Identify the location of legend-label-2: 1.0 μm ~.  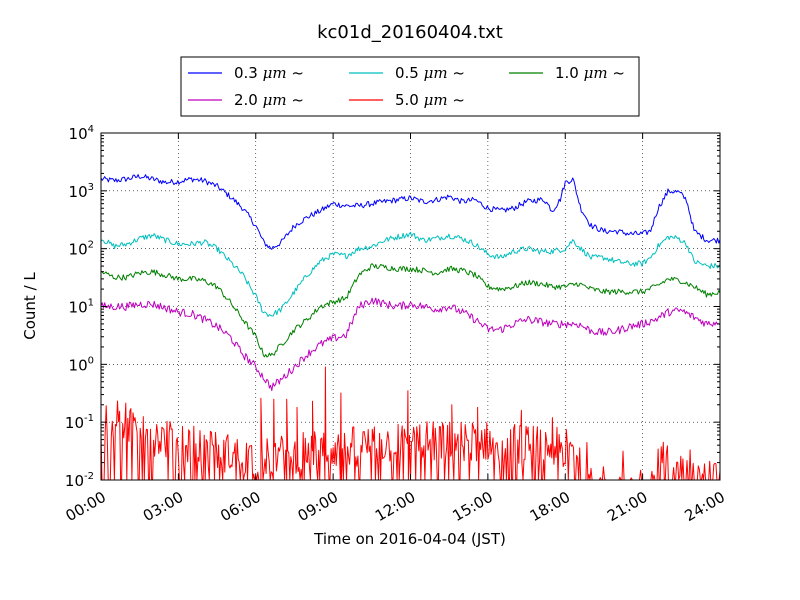
(590, 73).